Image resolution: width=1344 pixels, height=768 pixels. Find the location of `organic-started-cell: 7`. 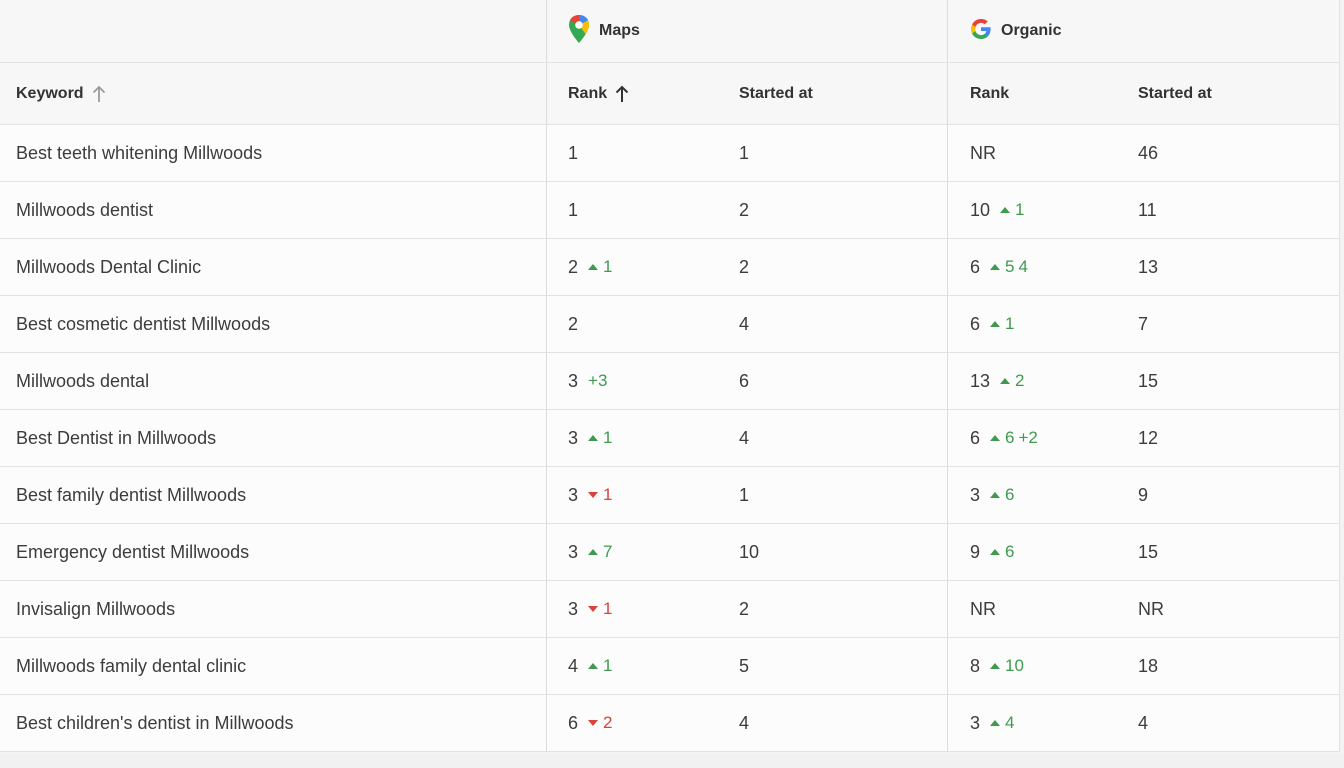

organic-started-cell: 7 is located at coordinates (1228, 324).